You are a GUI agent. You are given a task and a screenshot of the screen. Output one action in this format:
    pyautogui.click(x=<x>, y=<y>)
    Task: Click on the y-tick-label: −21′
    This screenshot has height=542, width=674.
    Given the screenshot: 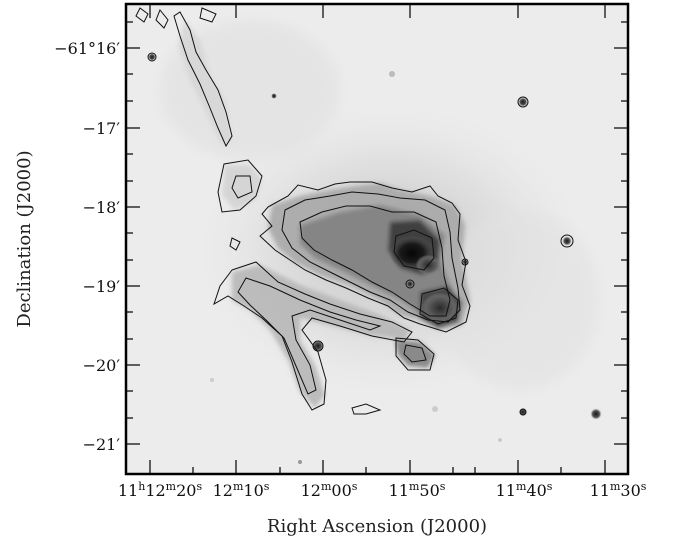 What is the action you would take?
    pyautogui.click(x=102, y=444)
    